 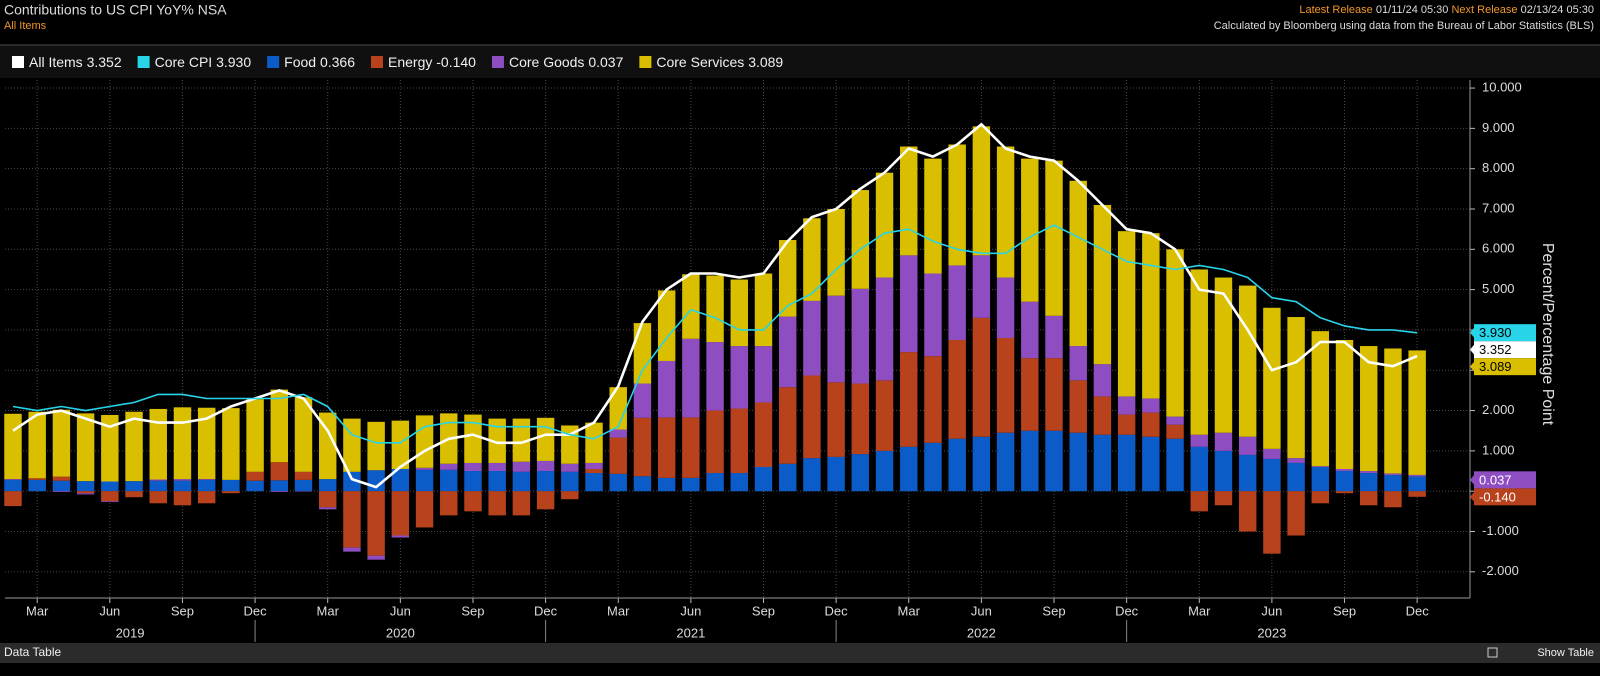 What do you see at coordinates (1492, 652) in the screenshot?
I see `show-table-icon` at bounding box center [1492, 652].